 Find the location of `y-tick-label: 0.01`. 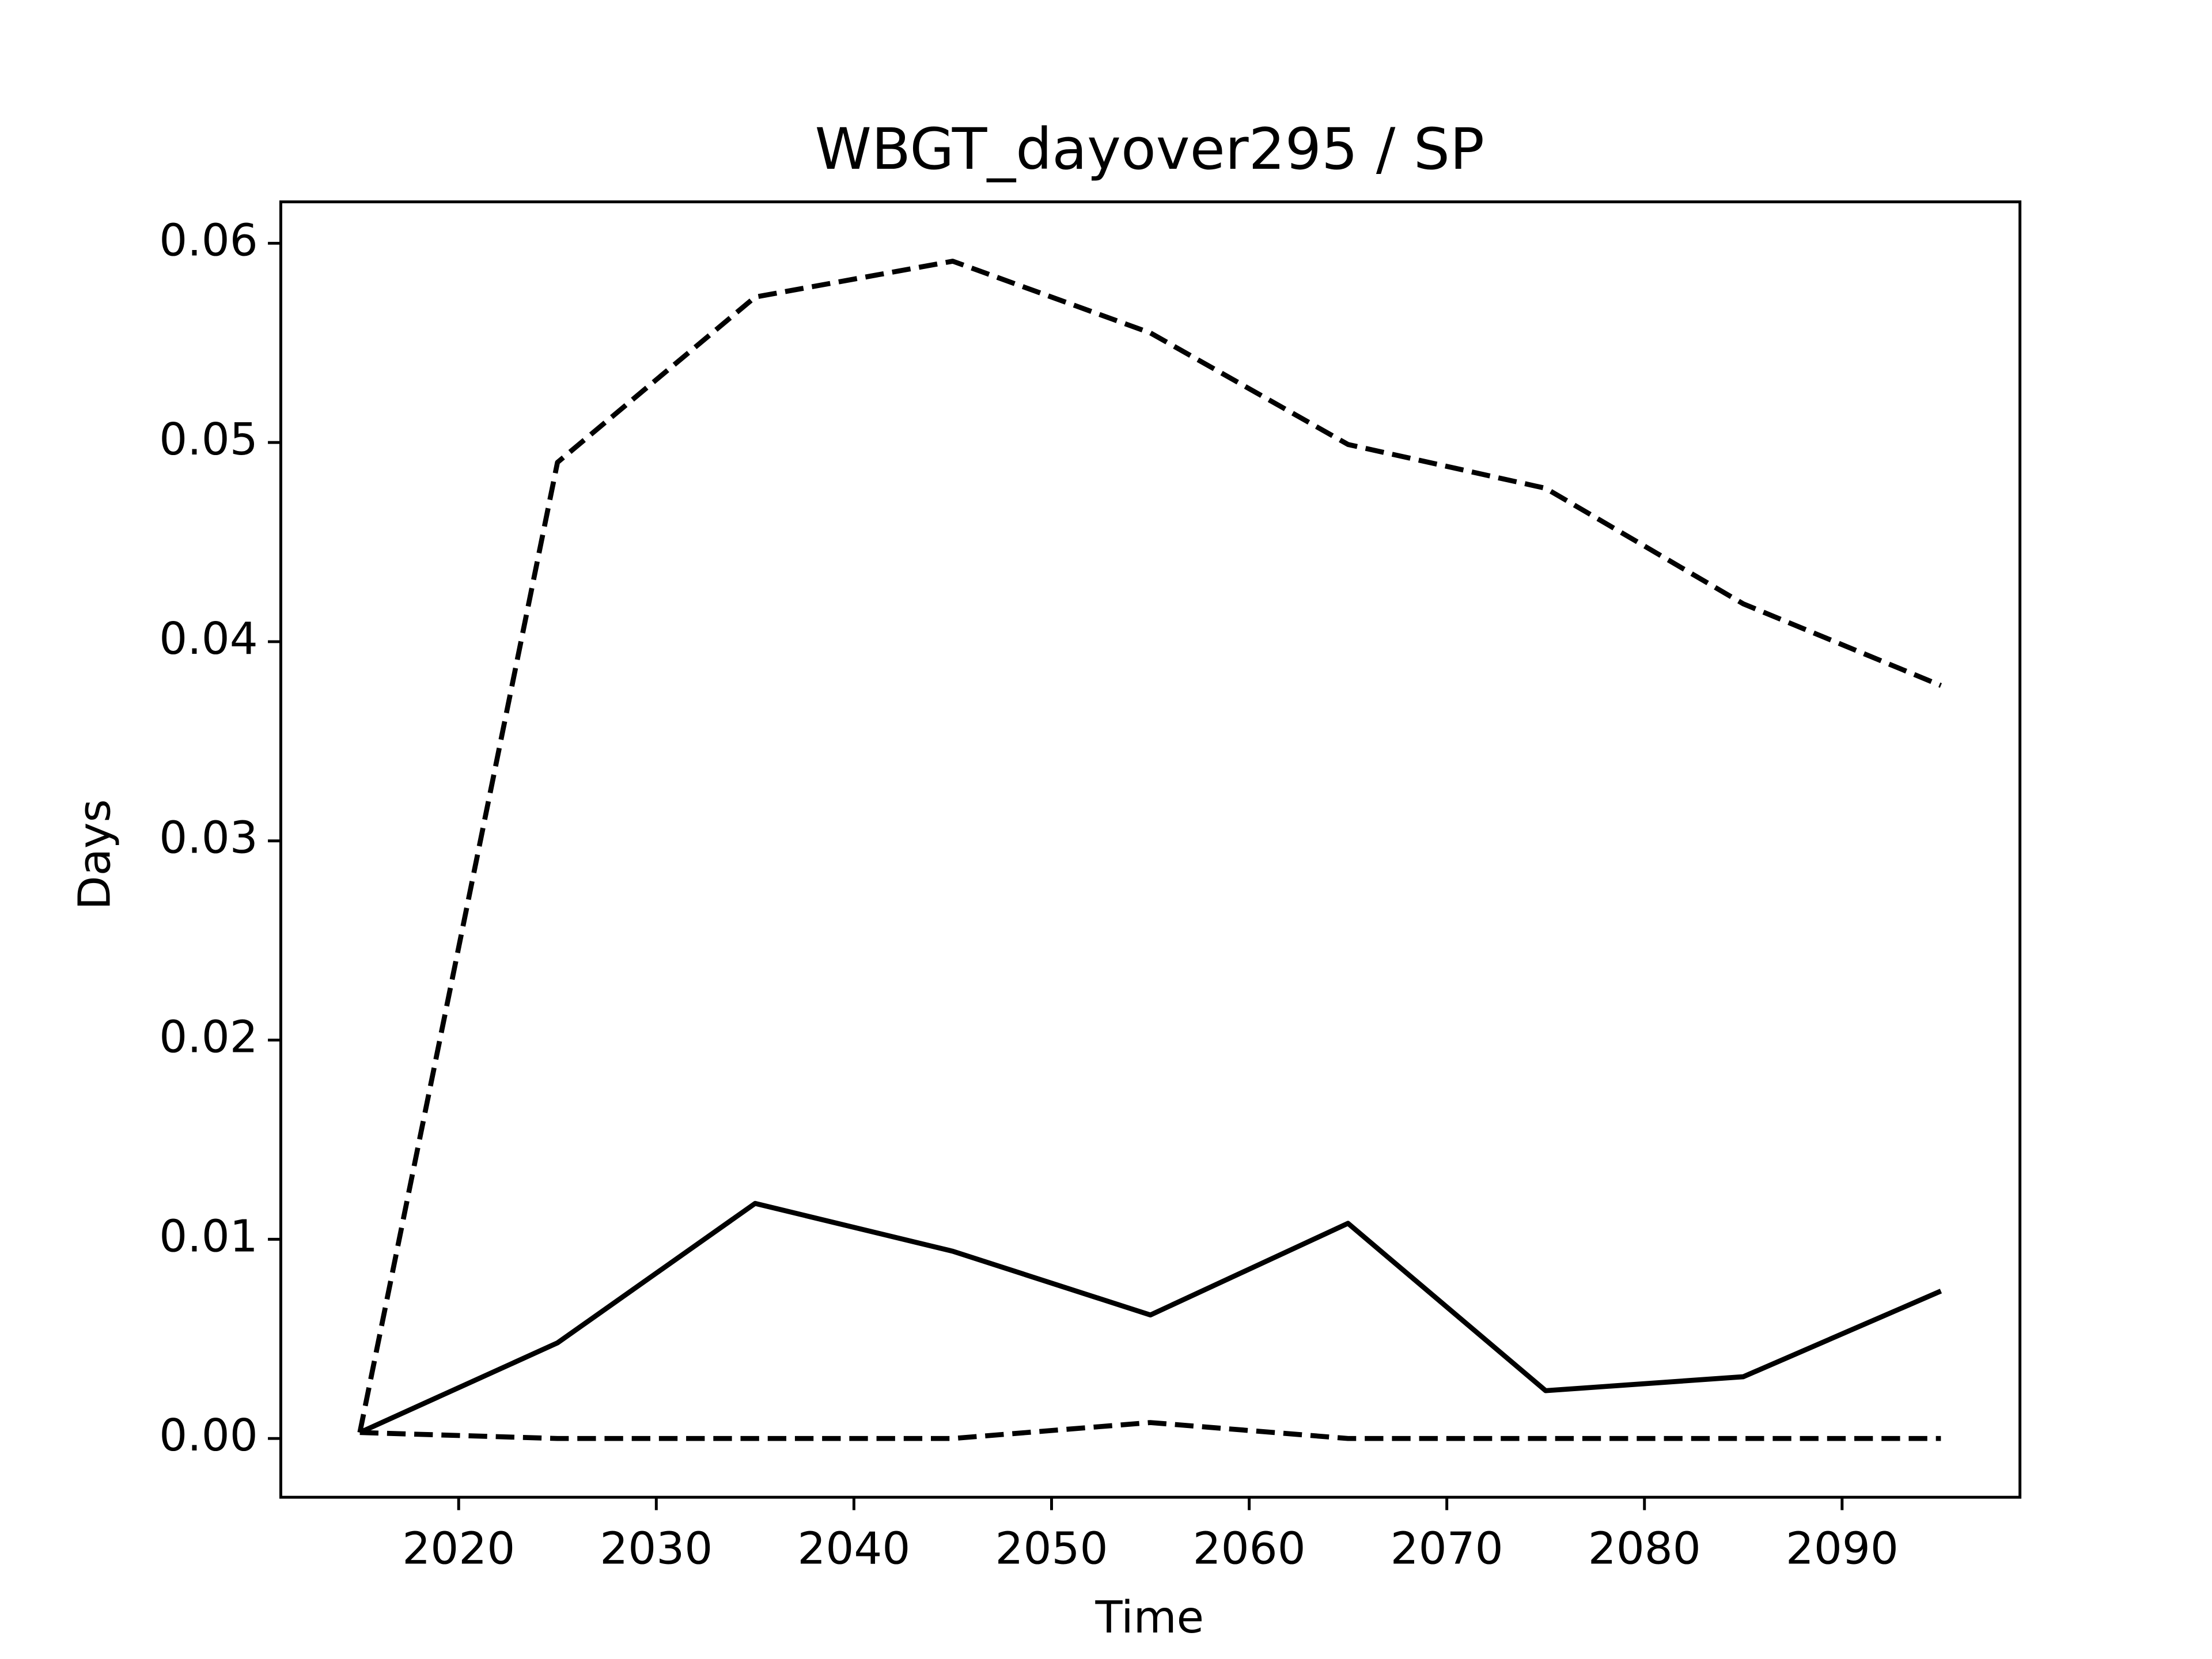

y-tick-label: 0.01 is located at coordinates (208, 1236).